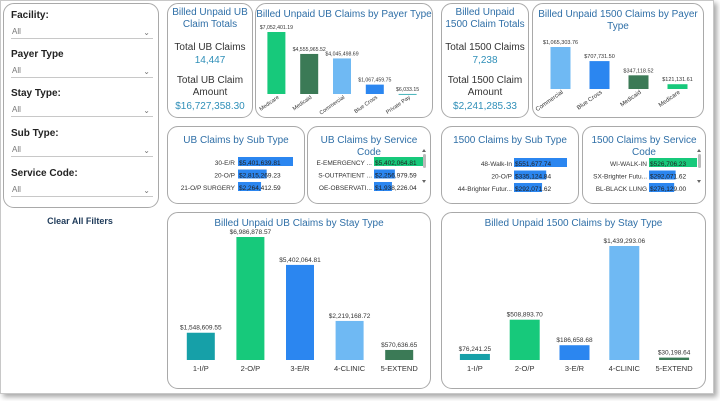  What do you see at coordinates (260, 163) in the screenshot?
I see `data-label-30-e-r: $5,401,639.81` at bounding box center [260, 163].